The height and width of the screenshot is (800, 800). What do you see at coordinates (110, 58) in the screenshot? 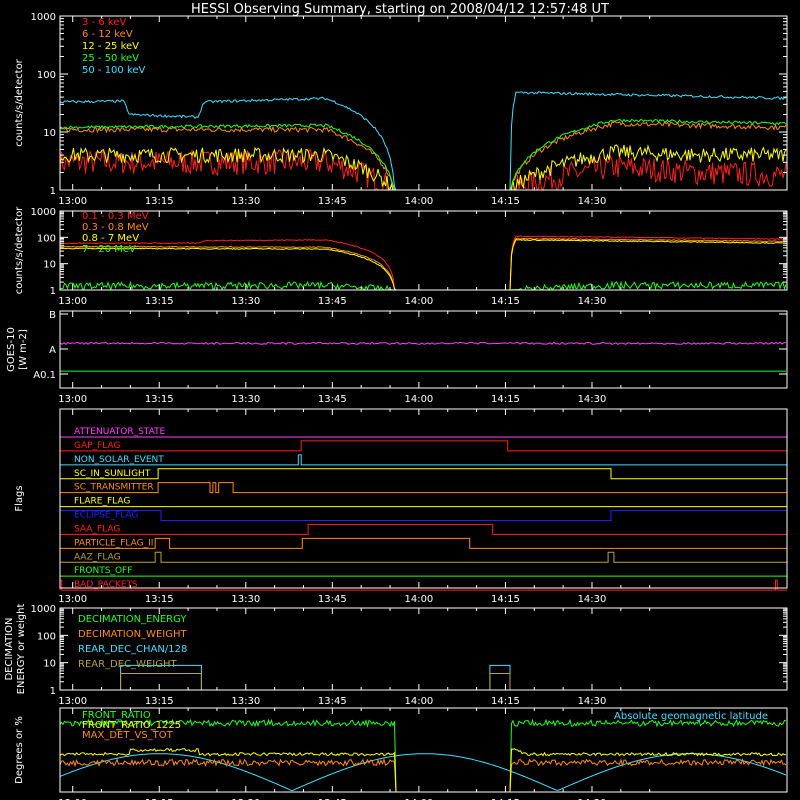
I see `legend-entry: 25 - 50 keV` at bounding box center [110, 58].